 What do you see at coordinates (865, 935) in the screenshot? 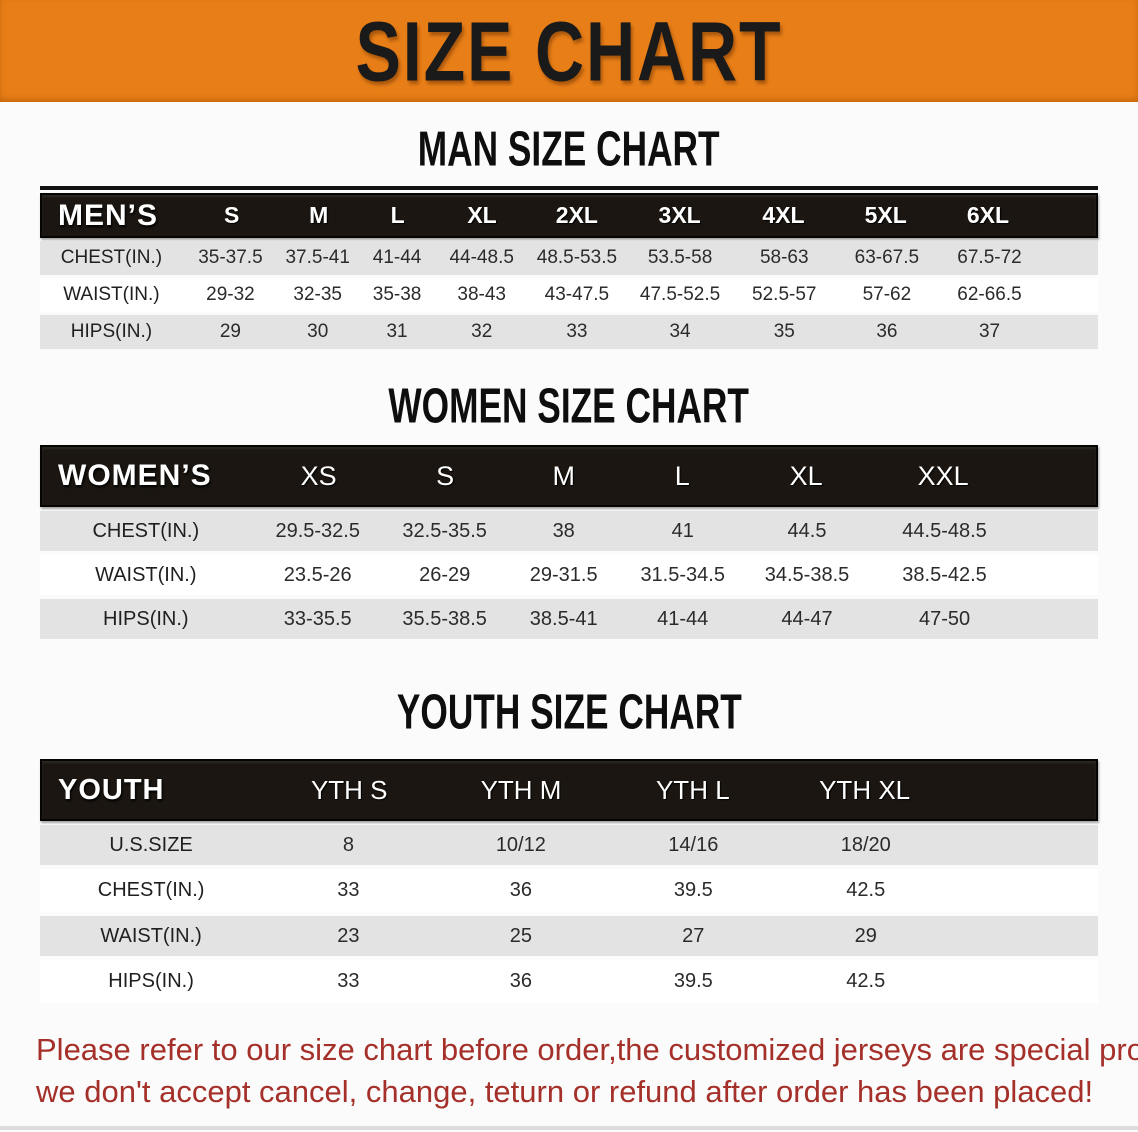
I see `youth-waist-value: 29` at bounding box center [865, 935].